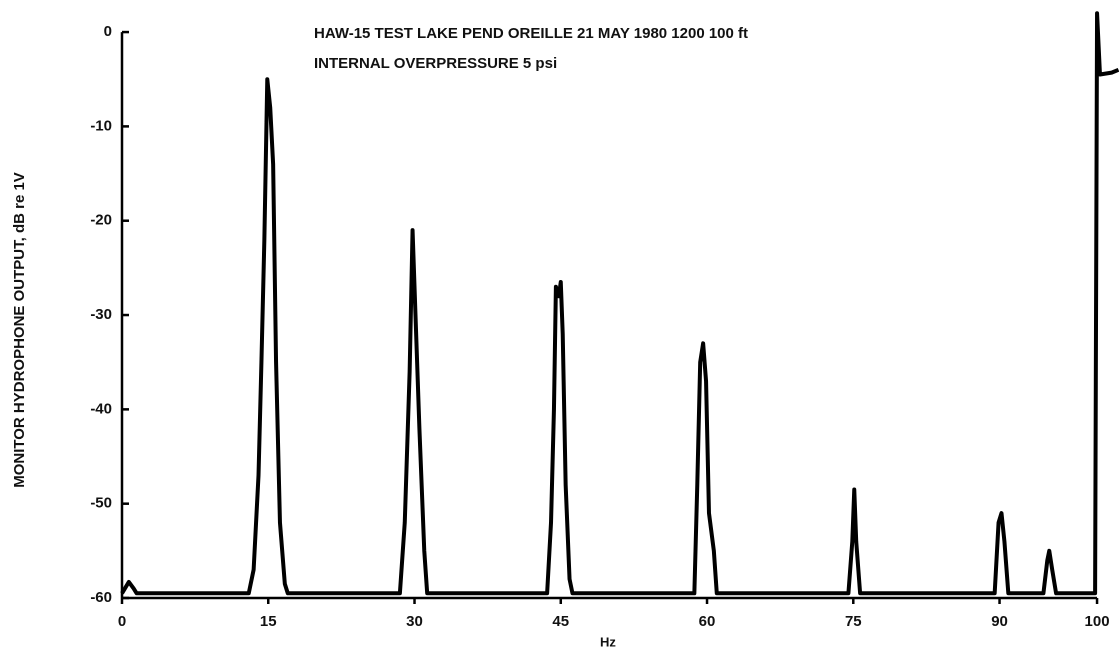 Image resolution: width=1119 pixels, height=655 pixels. What do you see at coordinates (101, 503) in the screenshot?
I see `y-tick-label: -50` at bounding box center [101, 503].